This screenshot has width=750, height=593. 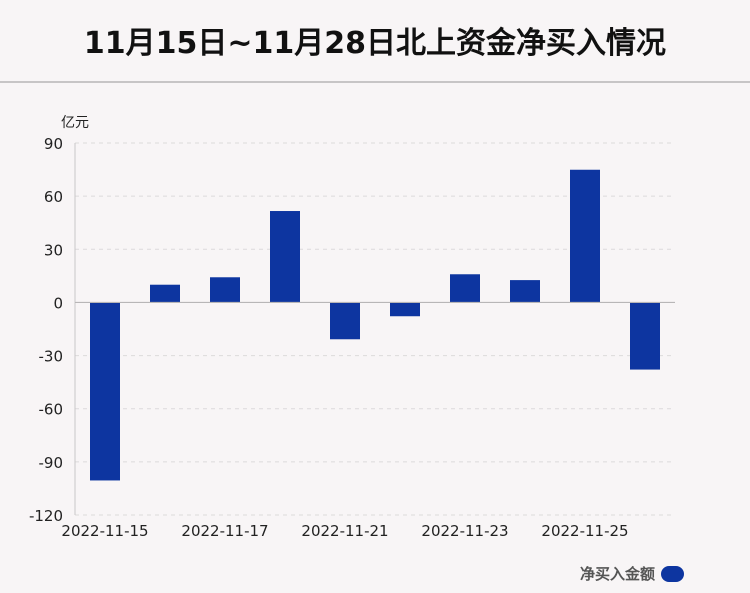 I want to click on y-tick-label: 90, so click(x=53, y=144).